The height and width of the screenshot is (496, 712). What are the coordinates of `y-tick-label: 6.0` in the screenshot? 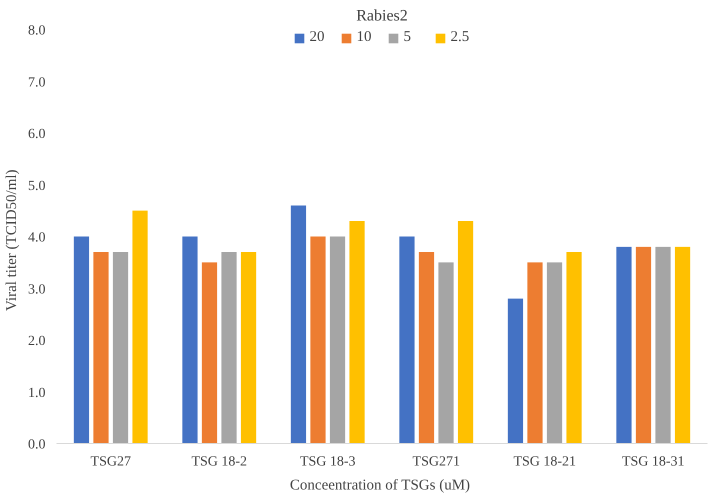 It's located at (37, 134).